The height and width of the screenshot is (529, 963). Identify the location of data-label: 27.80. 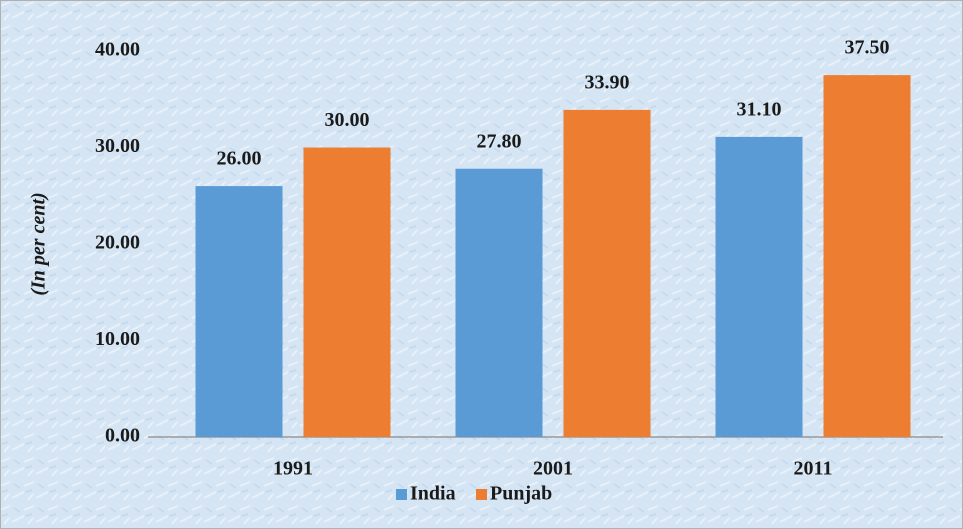
(499, 141).